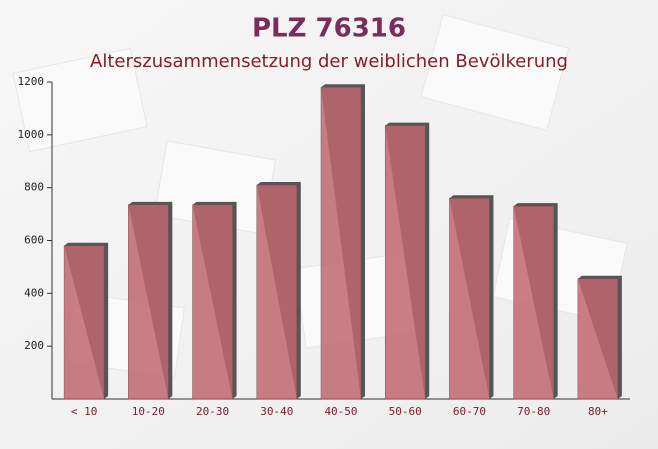 The height and width of the screenshot is (449, 658). Describe the element at coordinates (34, 240) in the screenshot. I see `y-tick-label: 600` at that location.